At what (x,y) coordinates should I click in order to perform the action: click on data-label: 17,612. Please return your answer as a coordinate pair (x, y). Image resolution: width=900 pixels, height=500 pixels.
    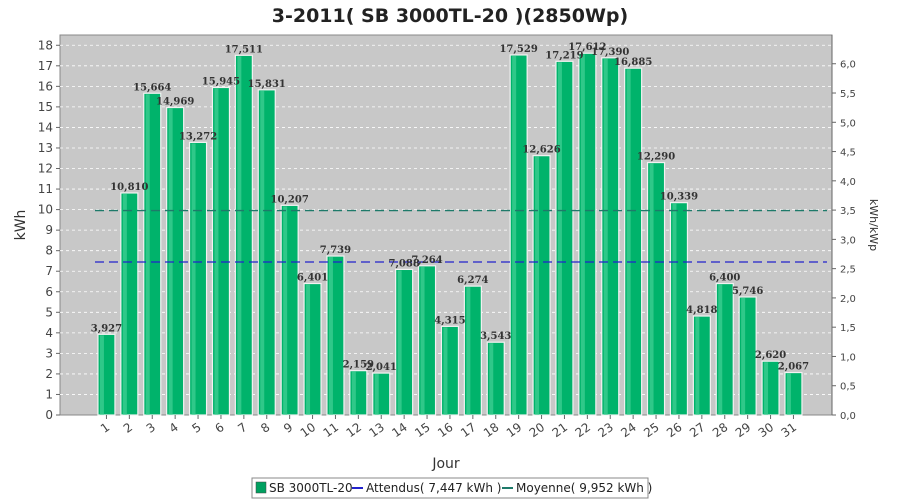
    Looking at the image, I should click on (587, 47).